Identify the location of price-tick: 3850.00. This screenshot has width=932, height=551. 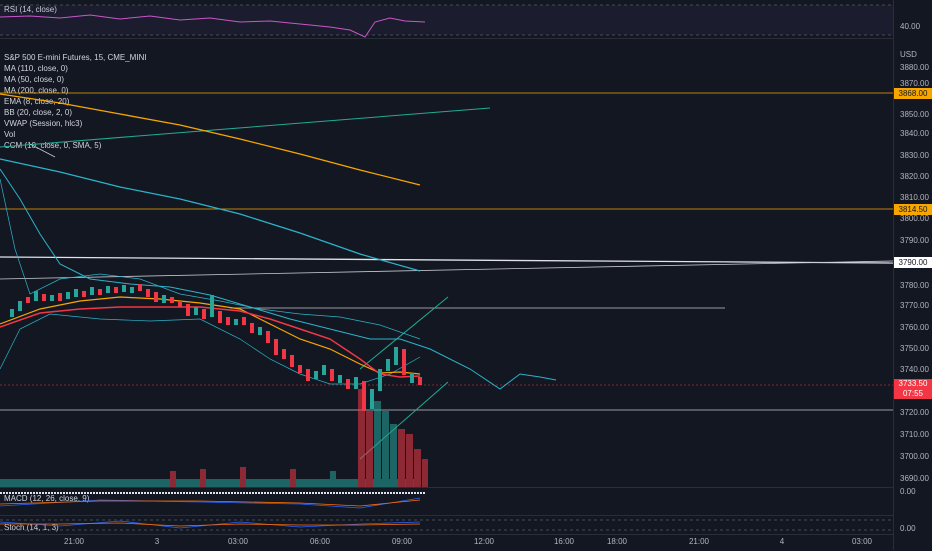
(914, 114).